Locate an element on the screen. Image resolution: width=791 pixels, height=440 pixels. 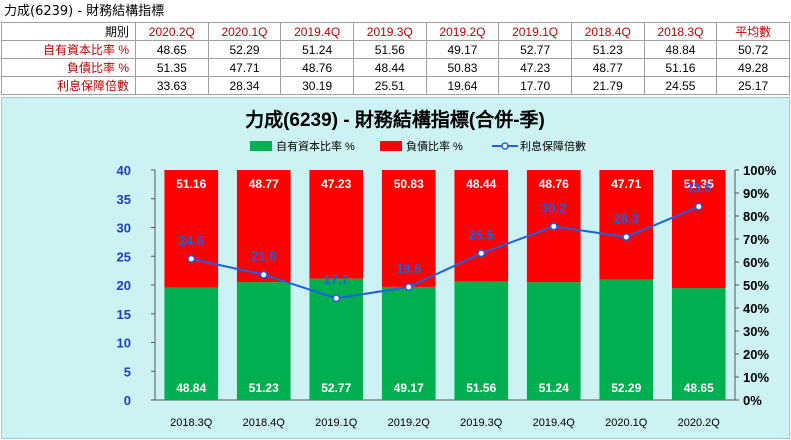
y-right-tick-label: 80% is located at coordinates (756, 216).